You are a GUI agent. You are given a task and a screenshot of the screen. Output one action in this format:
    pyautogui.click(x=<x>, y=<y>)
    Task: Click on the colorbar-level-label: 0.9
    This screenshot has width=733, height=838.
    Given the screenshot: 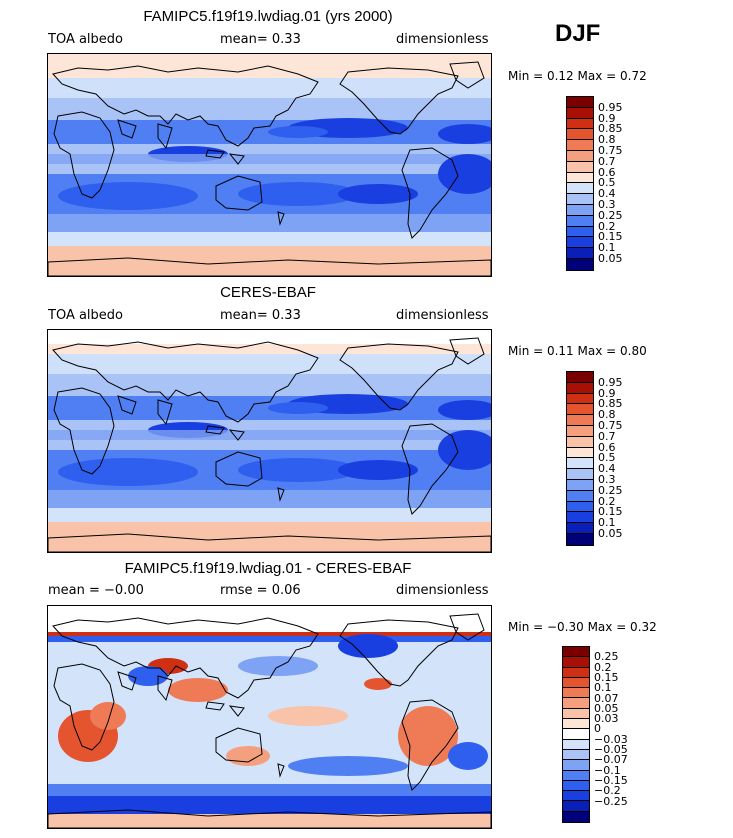 What is the action you would take?
    pyautogui.click(x=607, y=118)
    